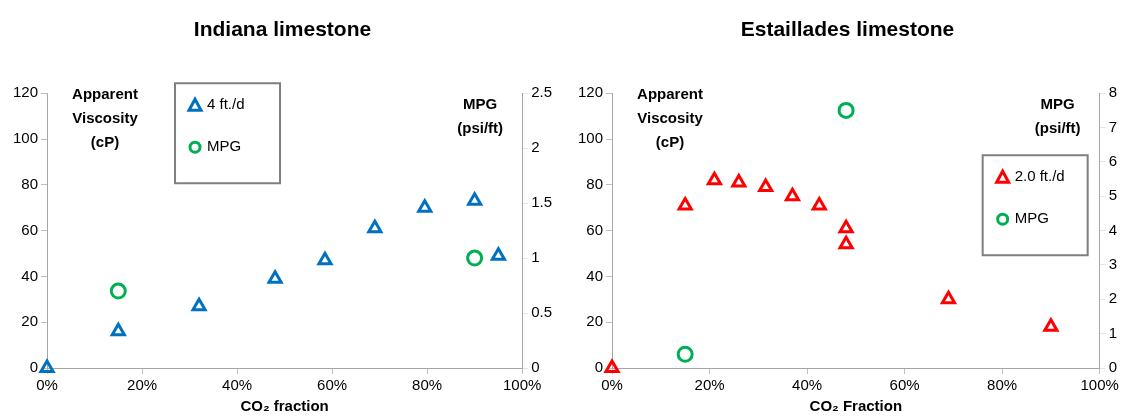  Describe the element at coordinates (1112, 161) in the screenshot. I see `y2-tick-label: 6` at that location.